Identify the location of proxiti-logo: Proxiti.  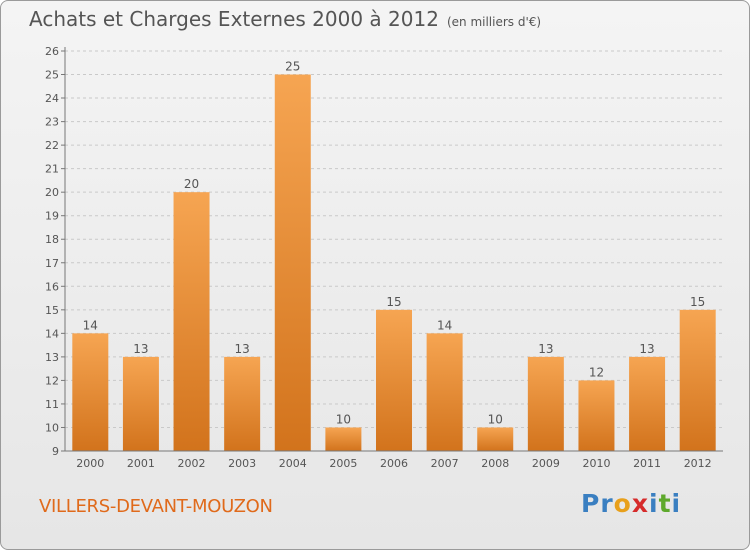
(631, 503).